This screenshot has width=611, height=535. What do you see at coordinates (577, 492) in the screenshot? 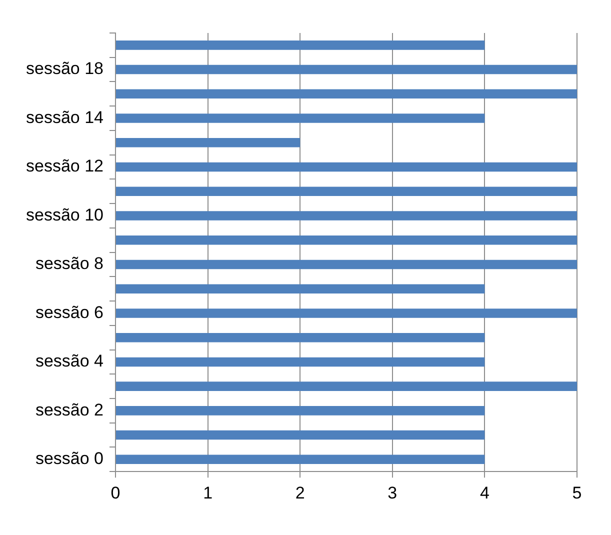
I see `x-tick-label: 5` at bounding box center [577, 492].